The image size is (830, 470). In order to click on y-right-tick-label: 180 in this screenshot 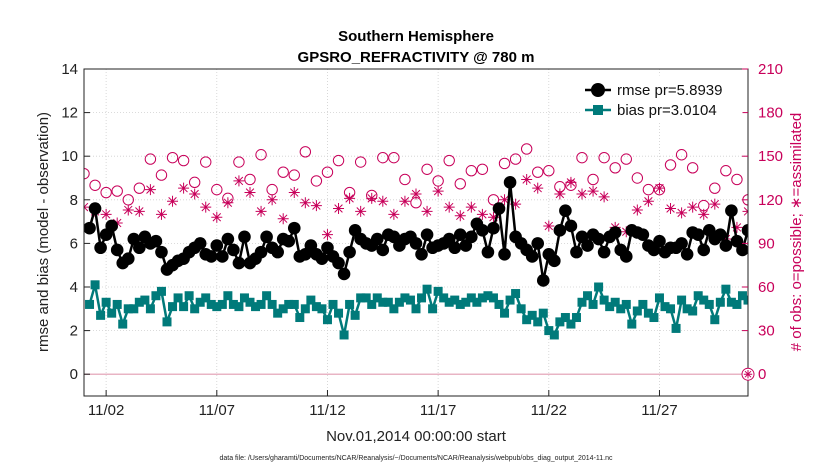, I will do `click(770, 113)`.